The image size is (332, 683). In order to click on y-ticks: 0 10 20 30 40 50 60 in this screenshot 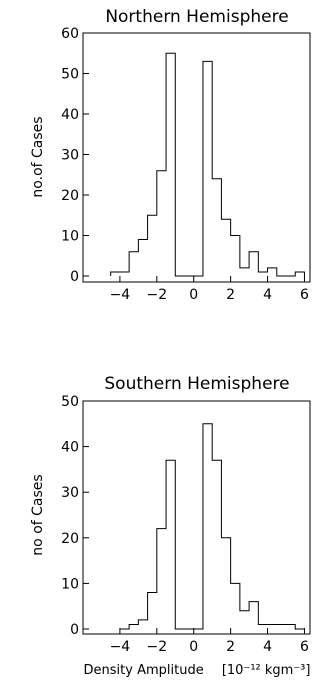, I will do `click(75, 155)`.